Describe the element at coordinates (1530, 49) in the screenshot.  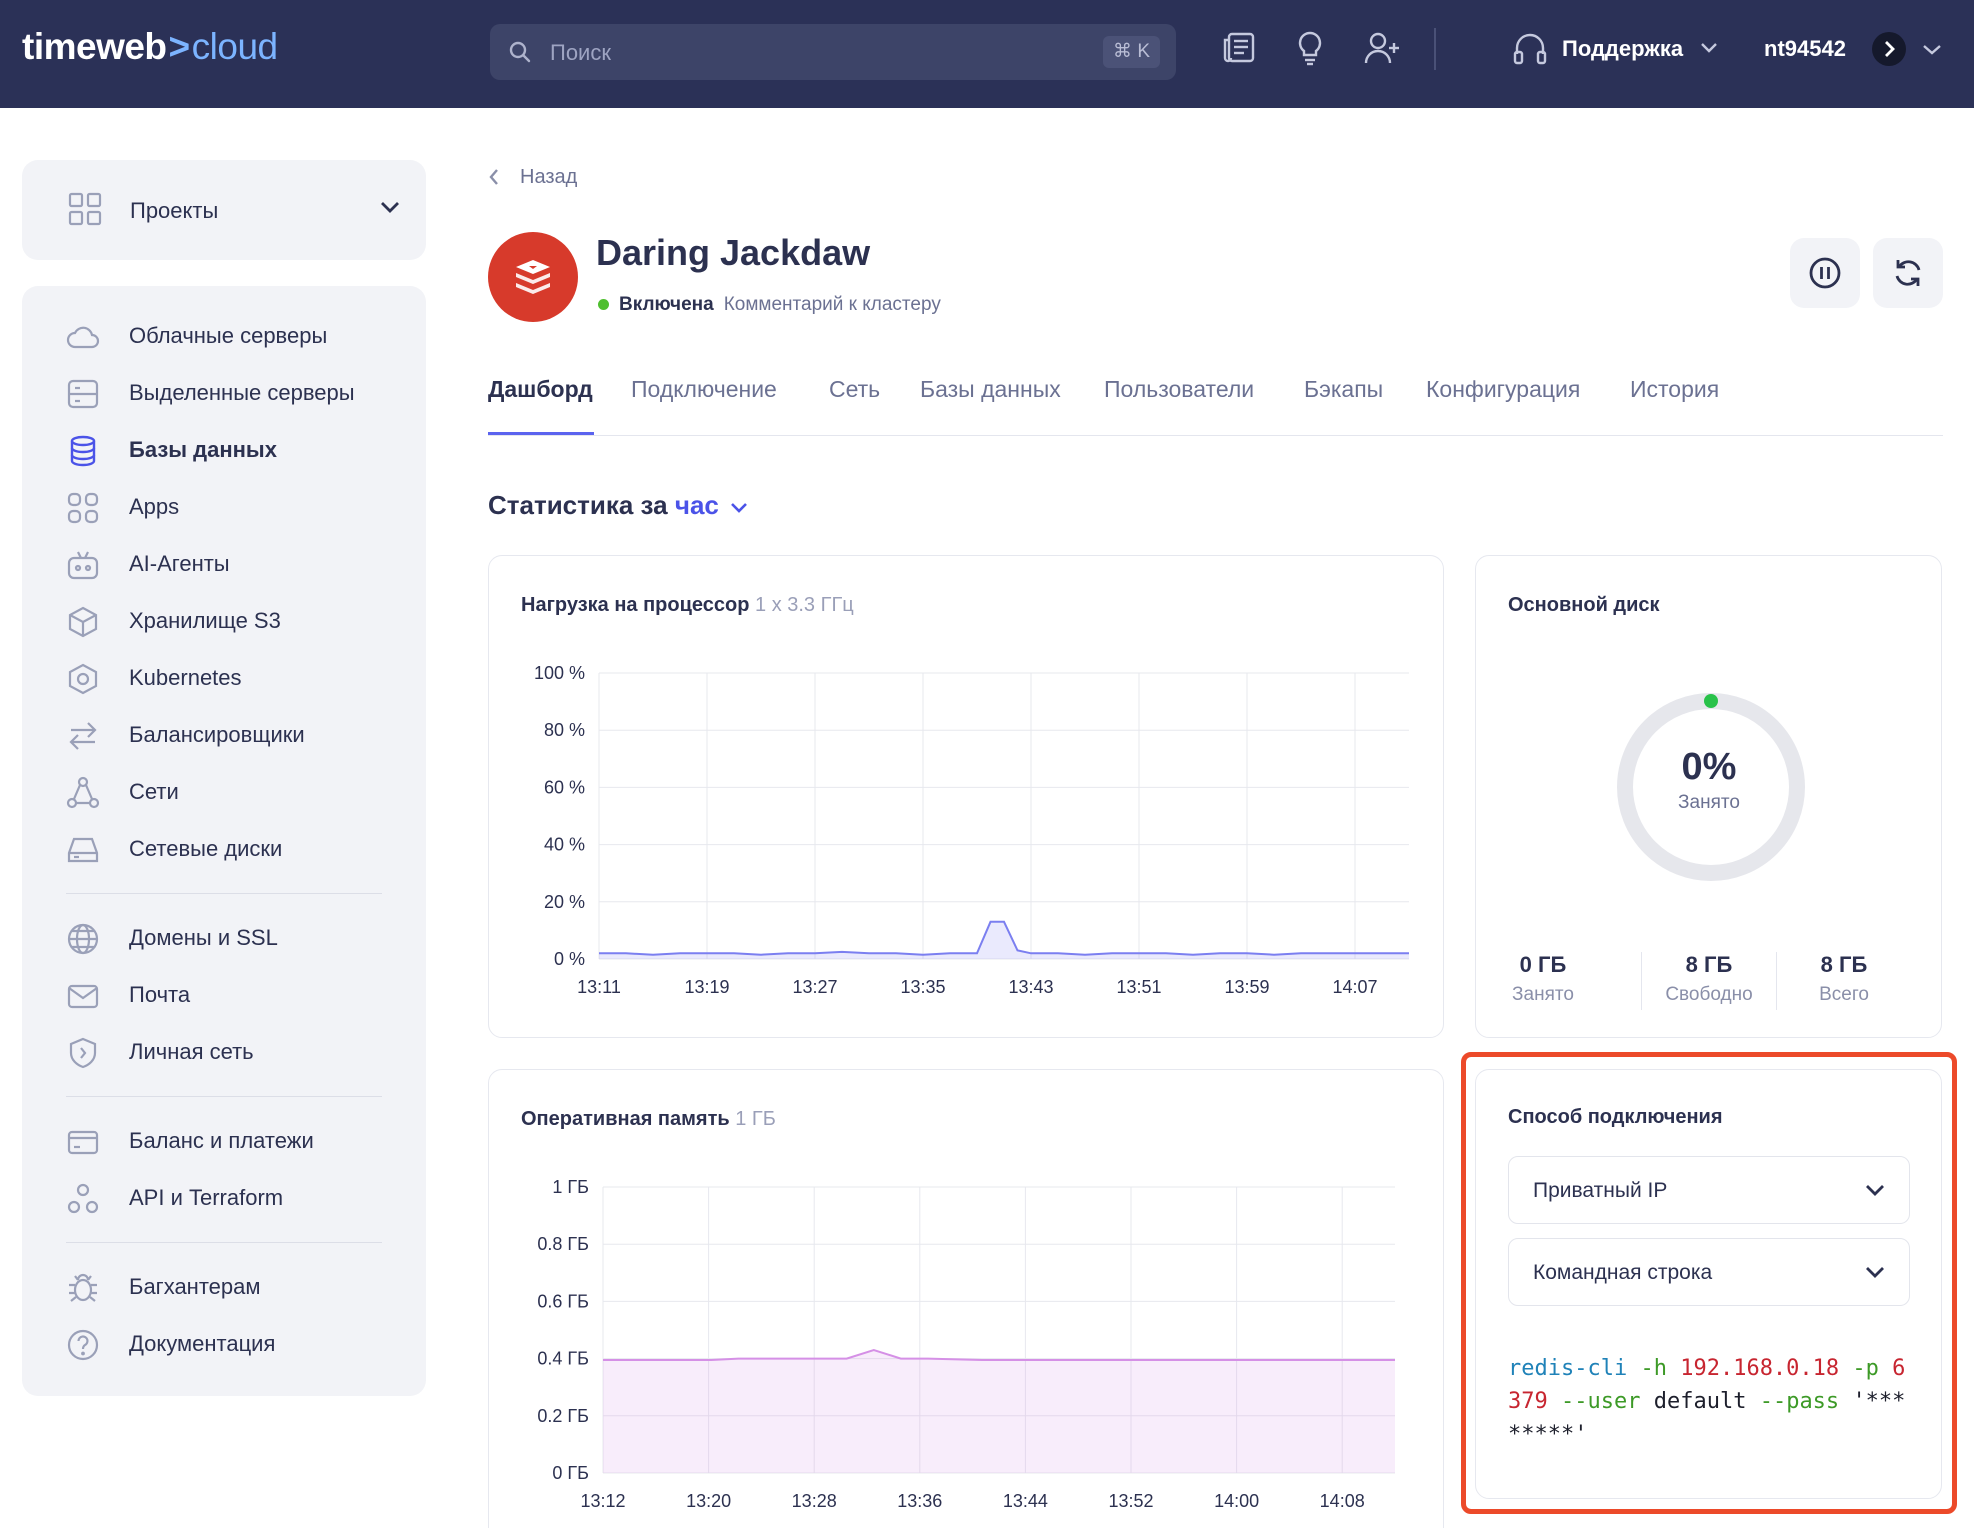
I see `headset-icon` at that location.